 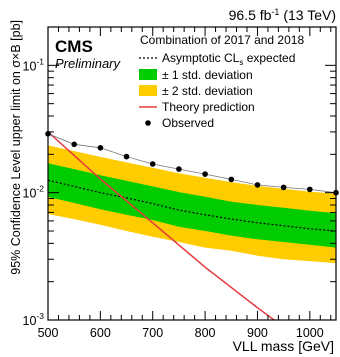 I want to click on x-tick-label: 900, so click(x=257, y=333).